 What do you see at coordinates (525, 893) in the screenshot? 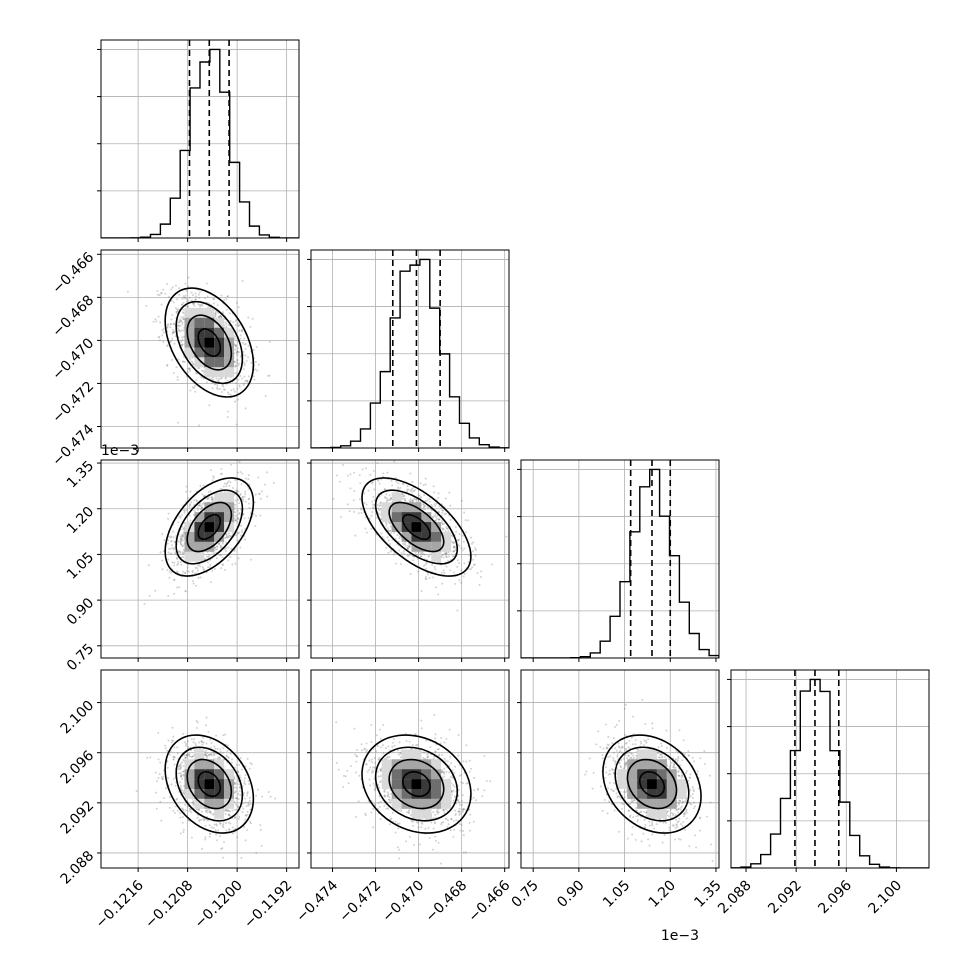
I see `x-tick-label: 0.75` at bounding box center [525, 893].